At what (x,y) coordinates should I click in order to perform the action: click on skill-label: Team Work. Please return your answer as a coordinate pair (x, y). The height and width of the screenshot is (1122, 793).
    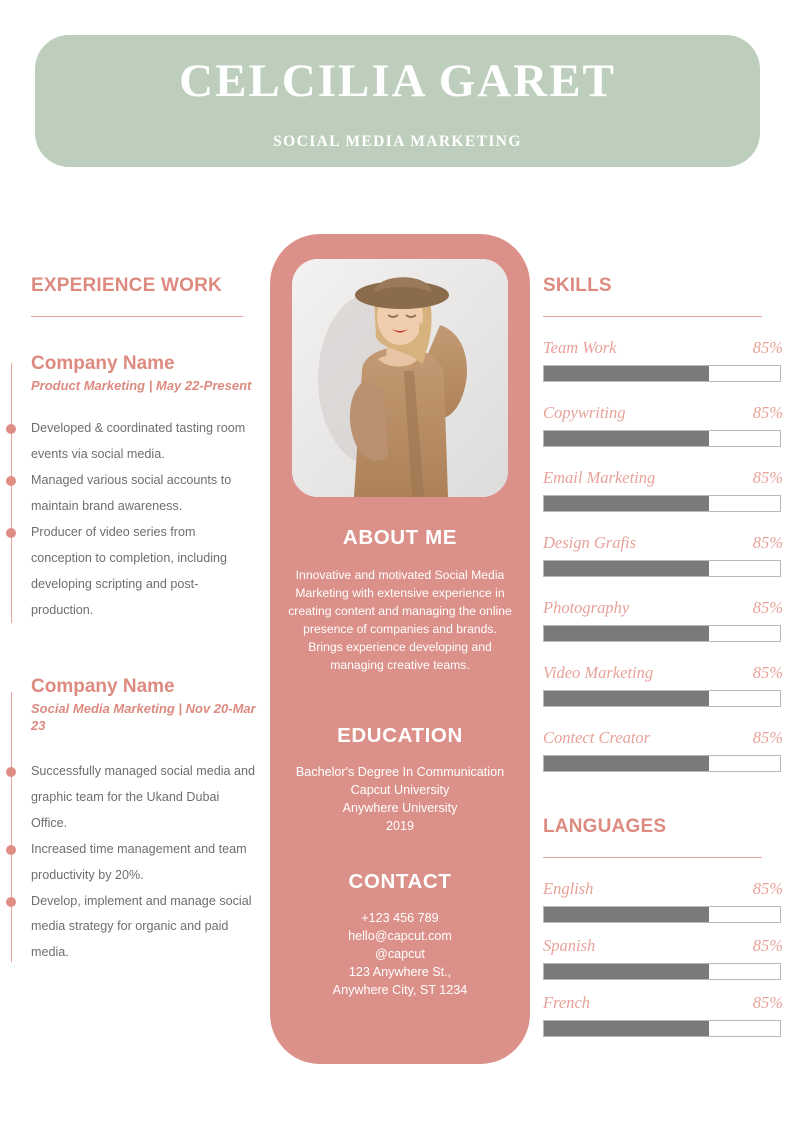
    Looking at the image, I should click on (580, 347).